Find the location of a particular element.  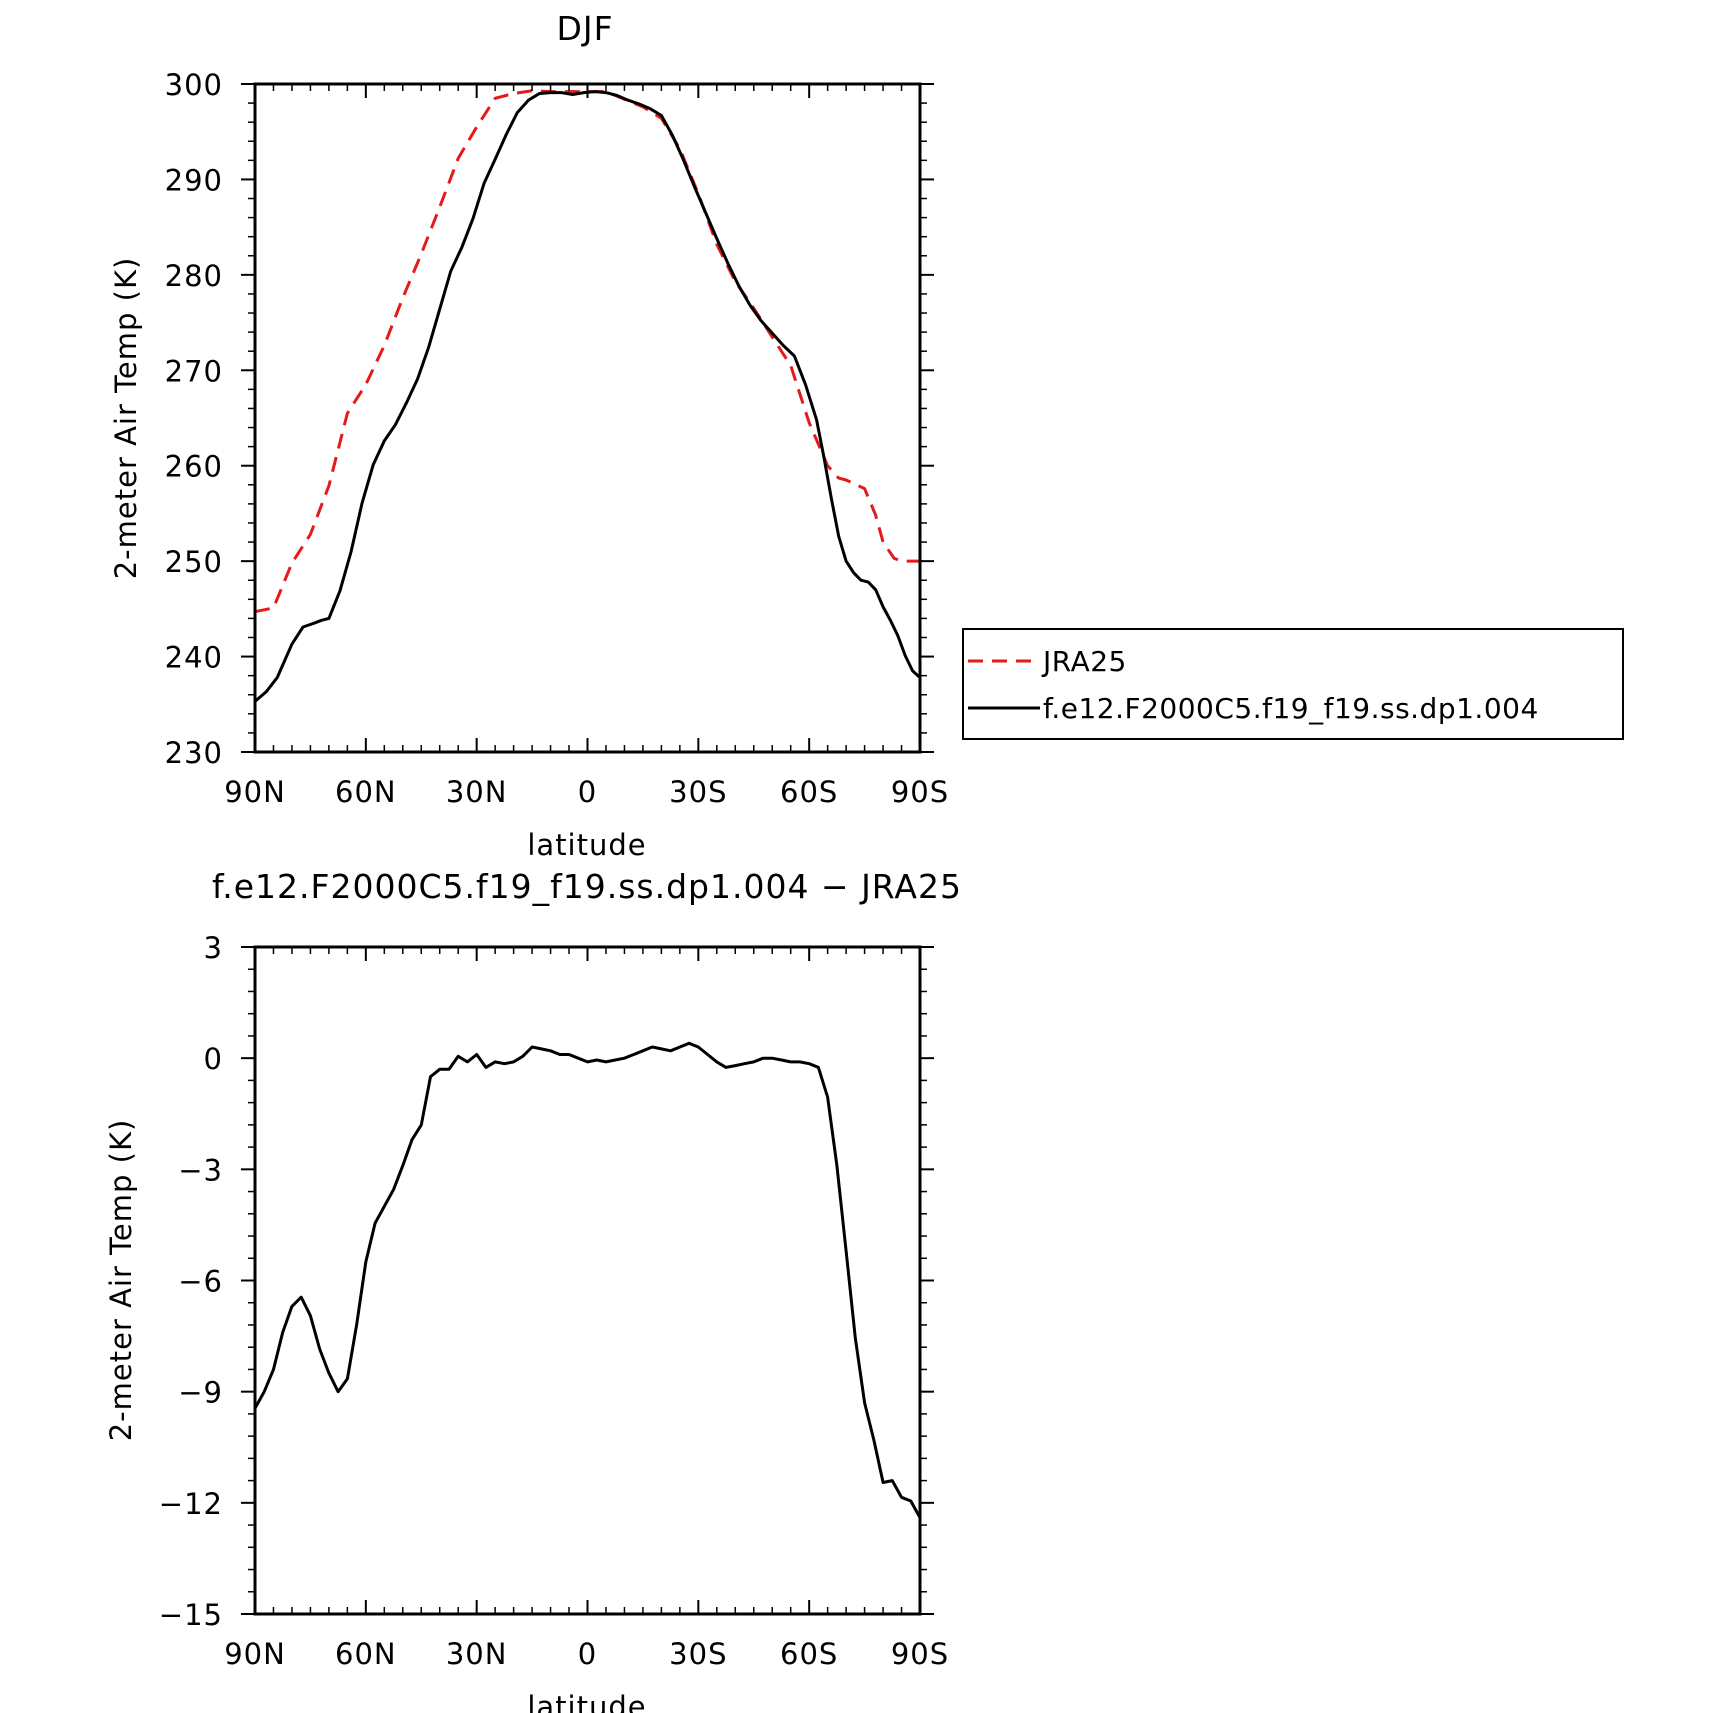

y-tick-label: 230 is located at coordinates (194, 753).